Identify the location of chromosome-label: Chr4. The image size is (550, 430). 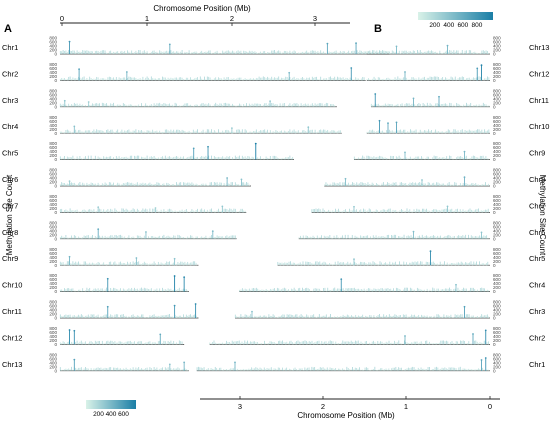
(537, 285).